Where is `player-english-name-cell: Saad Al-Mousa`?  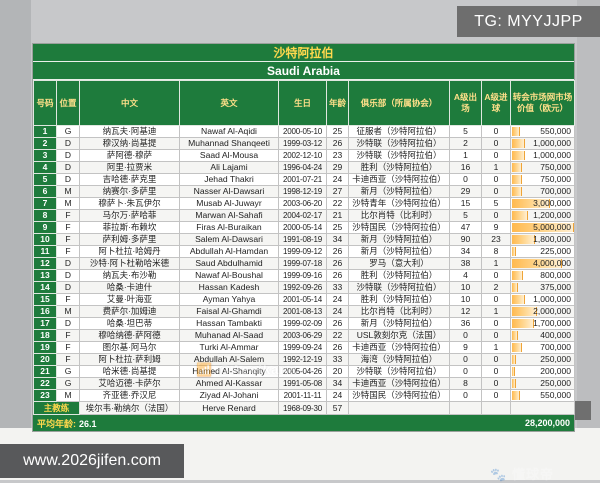 player-english-name-cell: Saad Al-Mousa is located at coordinates (229, 155).